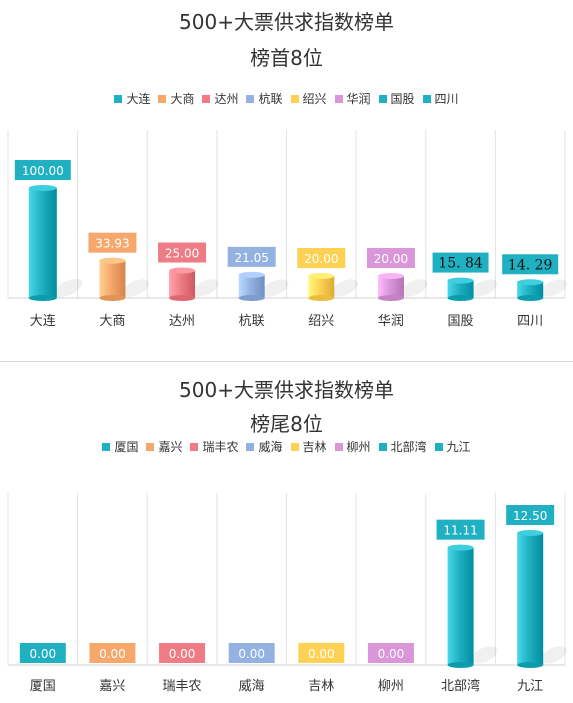 The image size is (573, 703). What do you see at coordinates (460, 531) in the screenshot?
I see `data-label: 11.11` at bounding box center [460, 531].